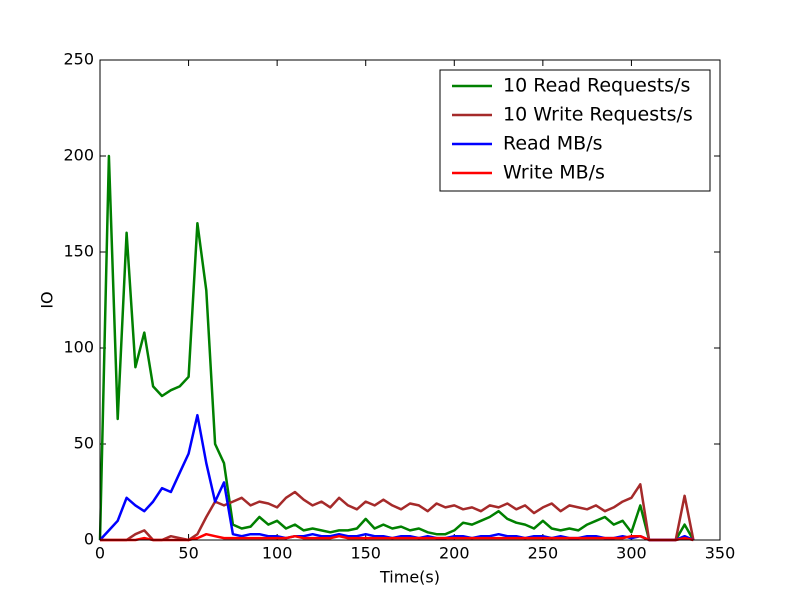  I want to click on x-tick-label: 250, so click(543, 553).